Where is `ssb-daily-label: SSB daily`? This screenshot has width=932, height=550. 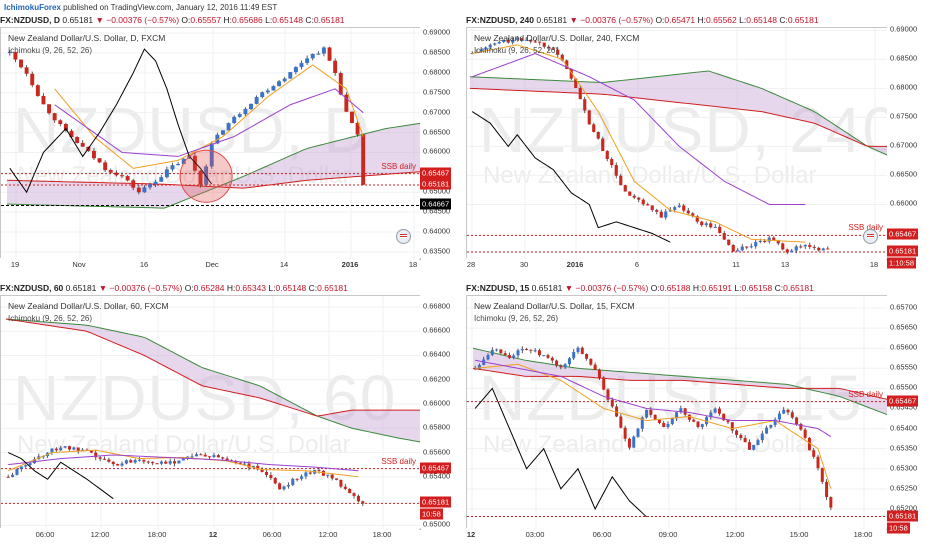
ssb-daily-label: SSB daily is located at coordinates (398, 166).